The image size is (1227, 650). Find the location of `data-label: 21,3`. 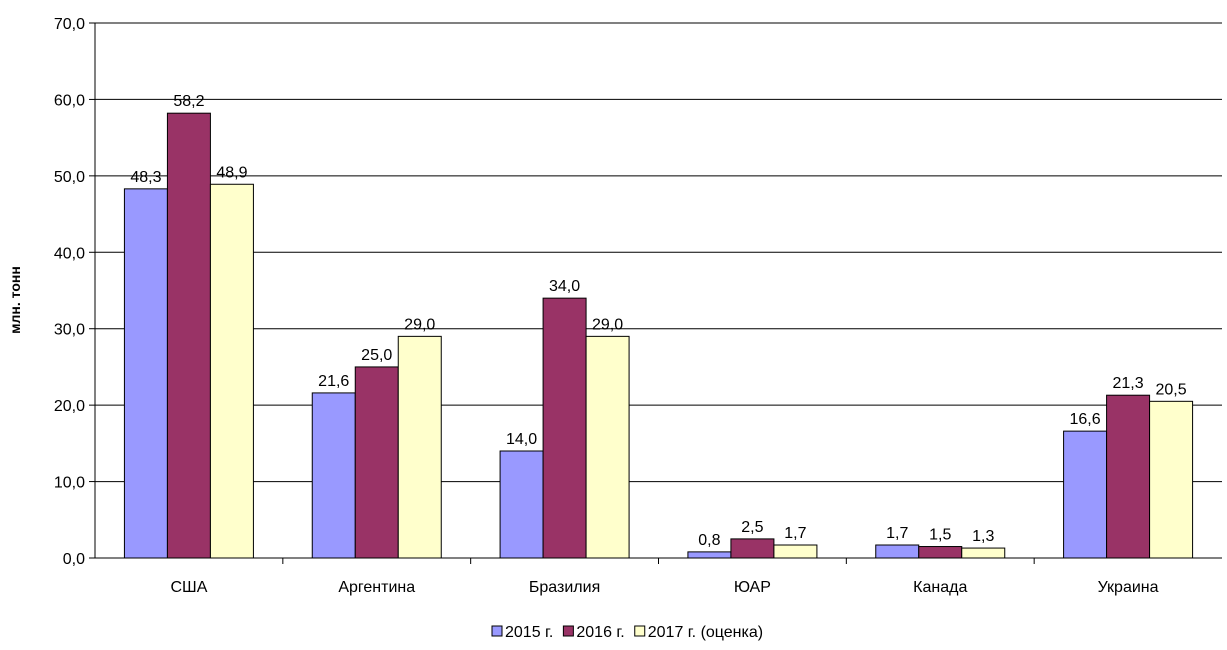

data-label: 21,3 is located at coordinates (1128, 383).